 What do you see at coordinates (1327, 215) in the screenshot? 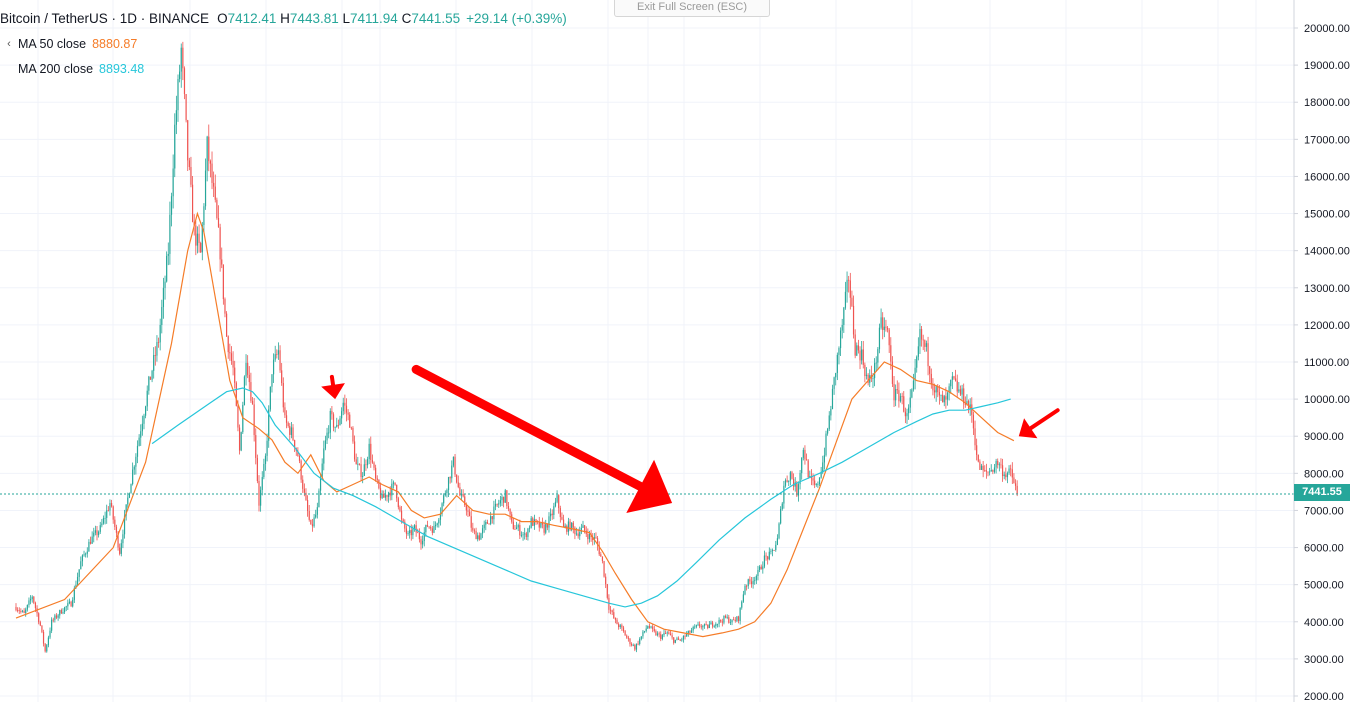
I see `price-tick-label: 15000.00` at bounding box center [1327, 215].